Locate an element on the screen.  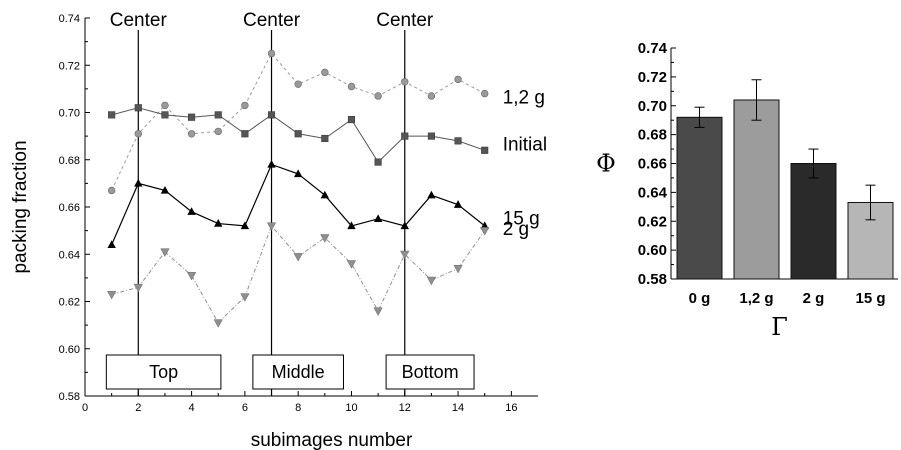
left-y-tick-label: 0.74 is located at coordinates (69, 19).